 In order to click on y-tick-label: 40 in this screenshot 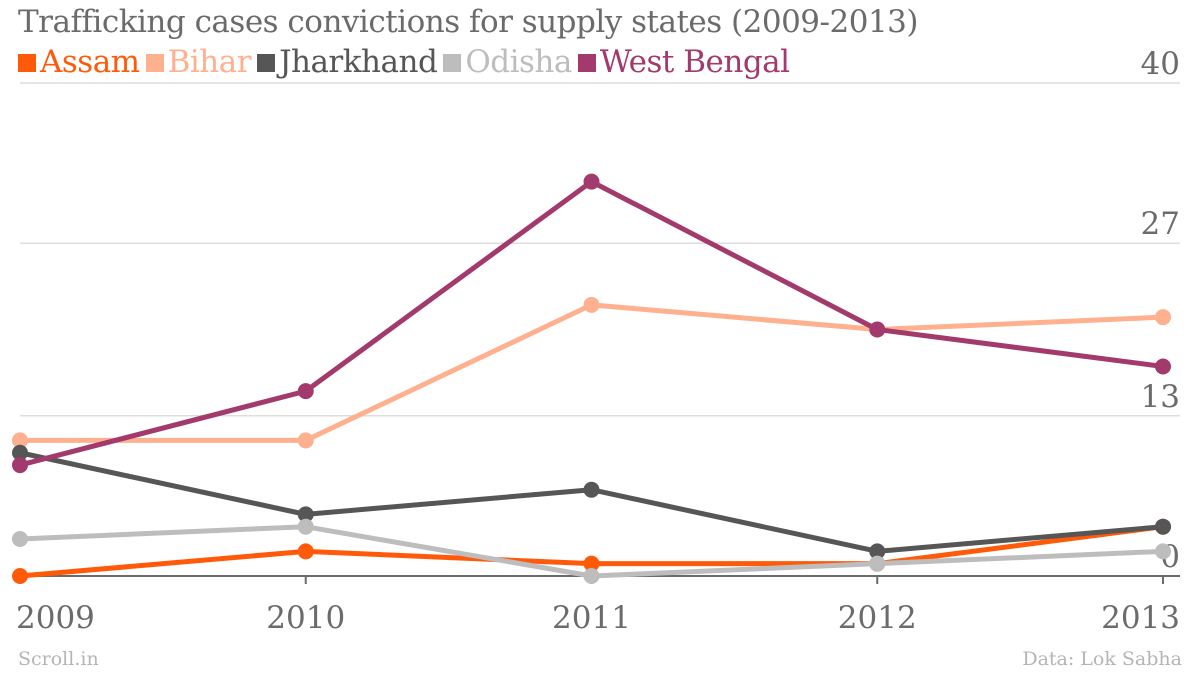, I will do `click(1160, 64)`.